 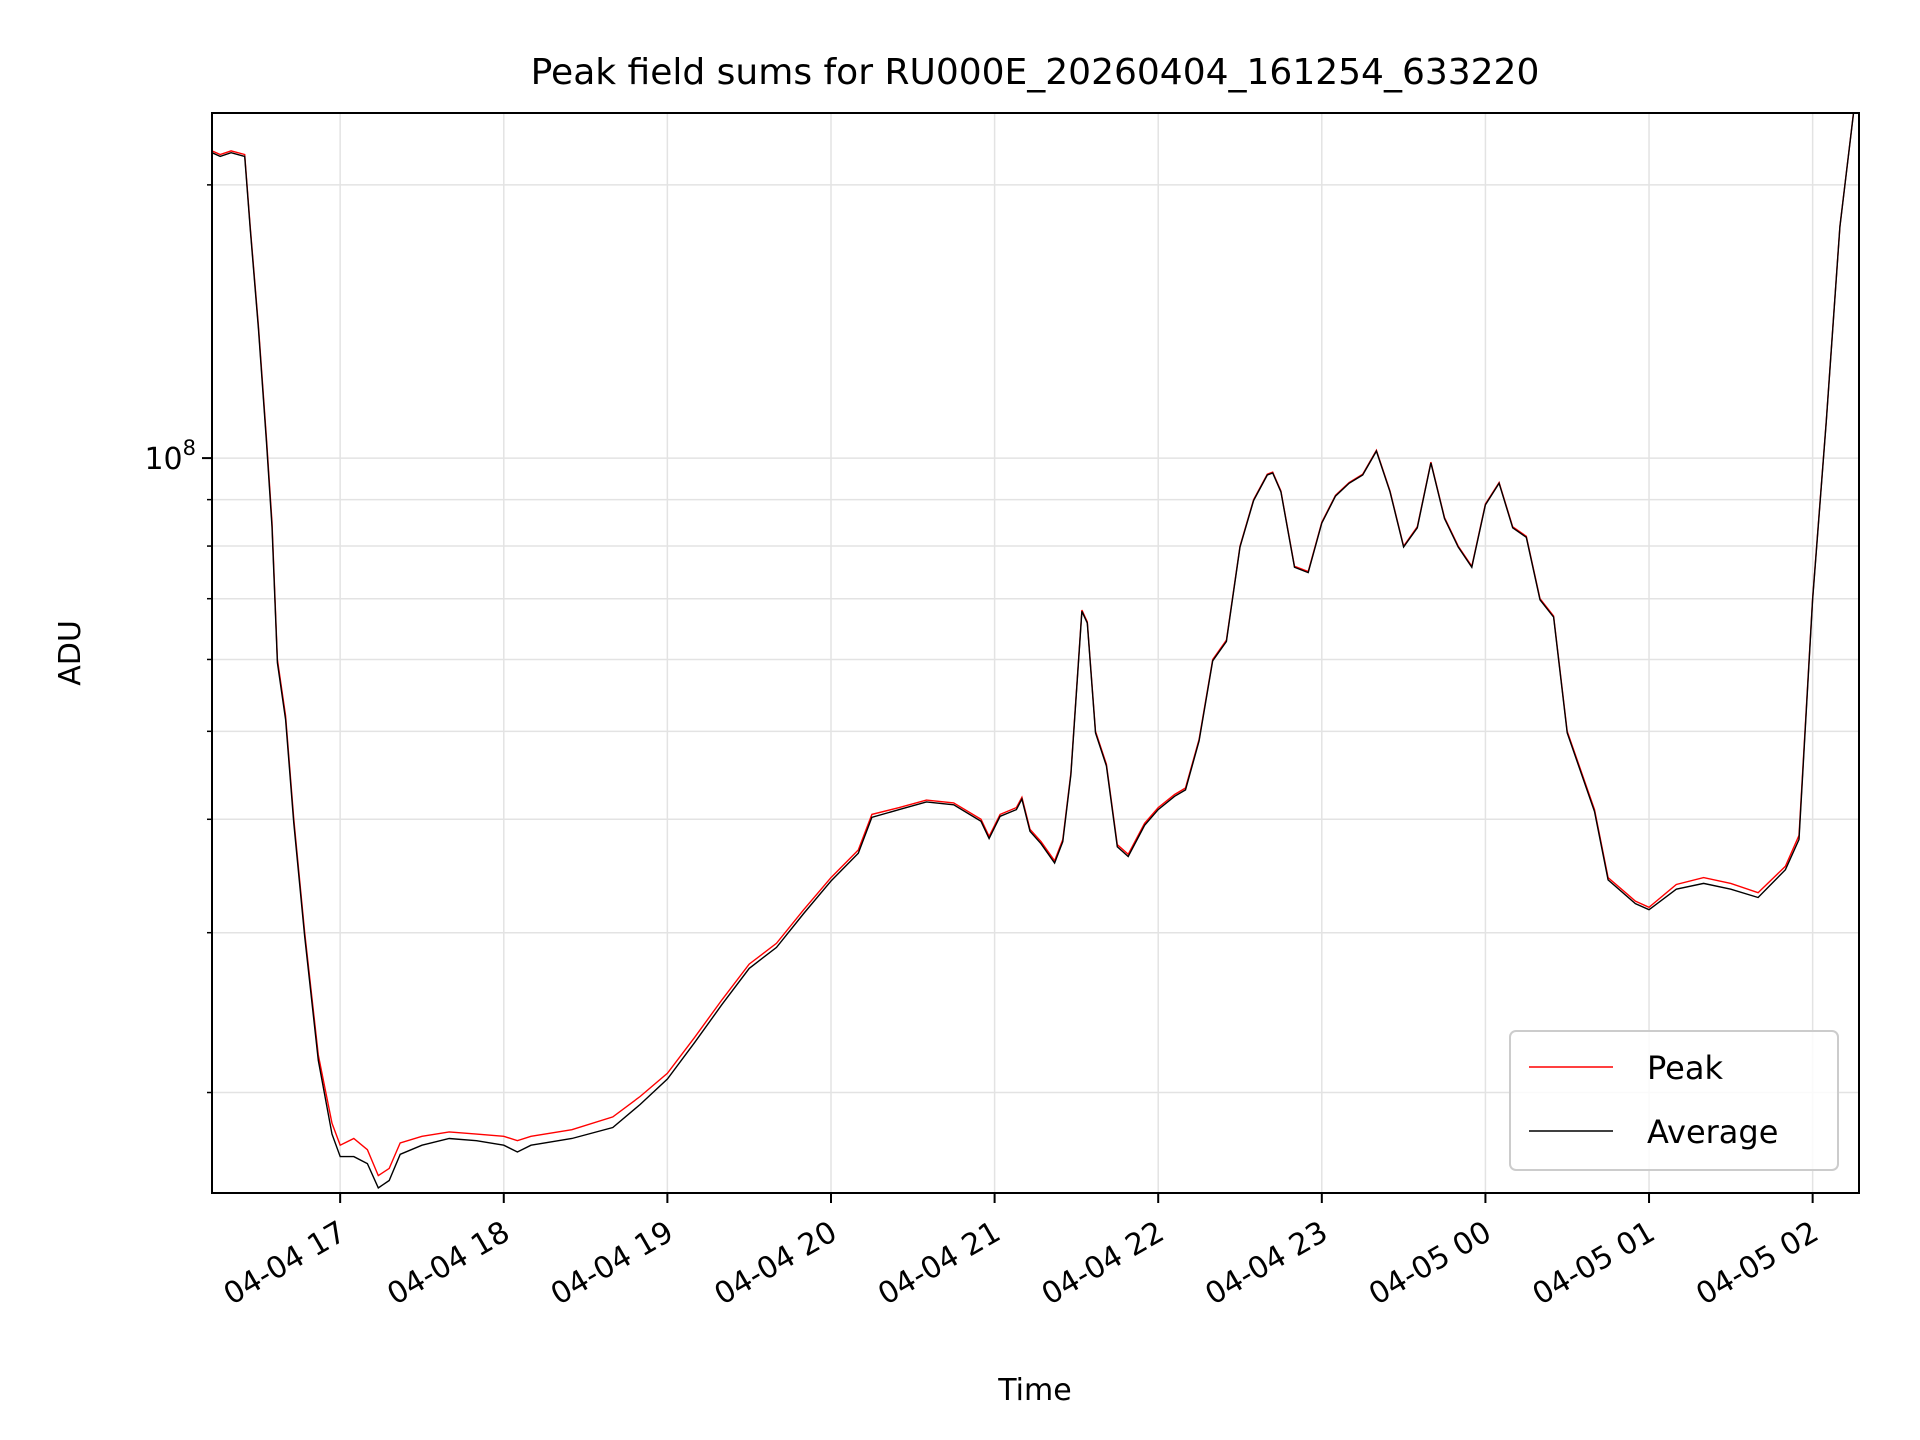 I want to click on x-axis-label: Time, so click(x=1034, y=1390).